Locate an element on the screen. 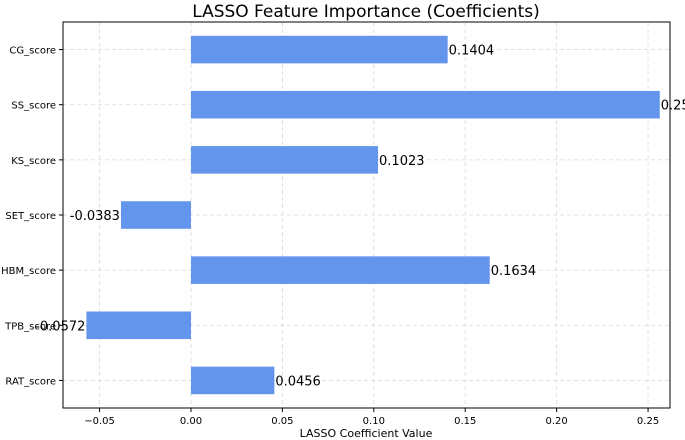 The width and height of the screenshot is (685, 440). y-tick-label: RAT_score is located at coordinates (30, 381).